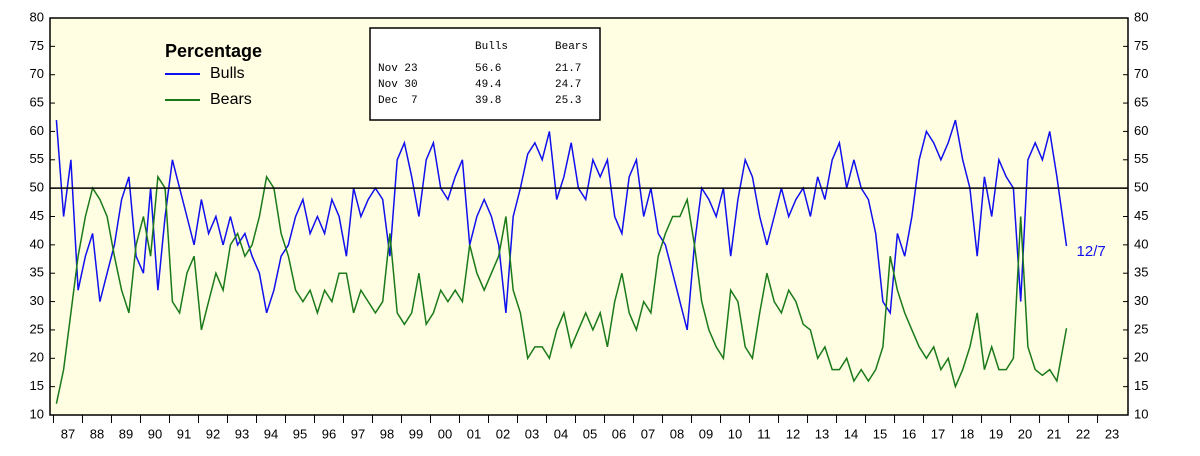  Describe the element at coordinates (706, 433) in the screenshot. I see `x-tick-label: 09` at that location.